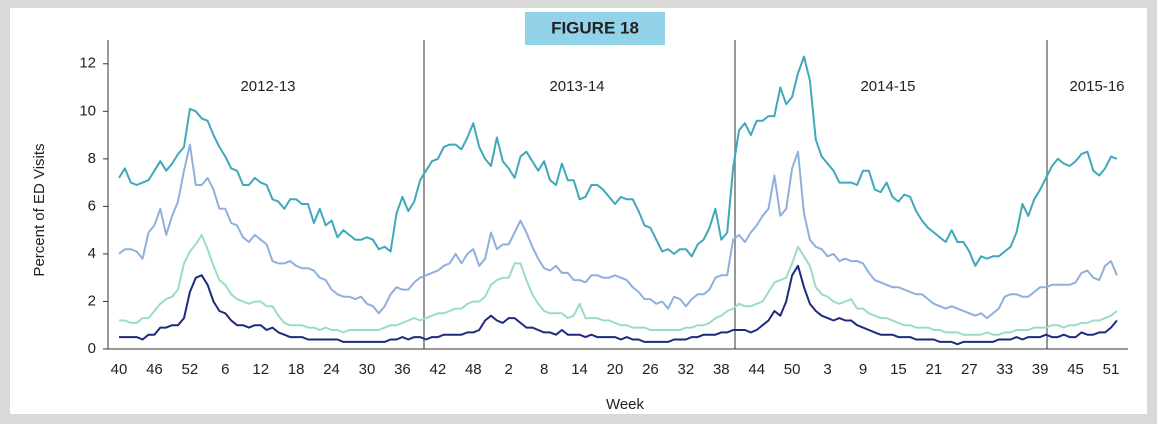 Image resolution: width=1157 pixels, height=424 pixels. Describe the element at coordinates (827, 369) in the screenshot. I see `x-tick-label: 3` at that location.